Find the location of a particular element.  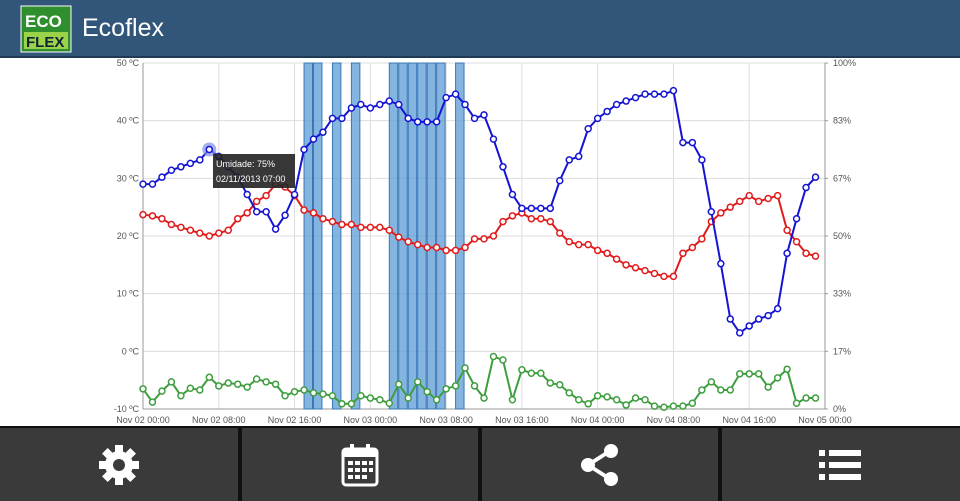

y-tick-label: 20 ºC is located at coordinates (128, 236).